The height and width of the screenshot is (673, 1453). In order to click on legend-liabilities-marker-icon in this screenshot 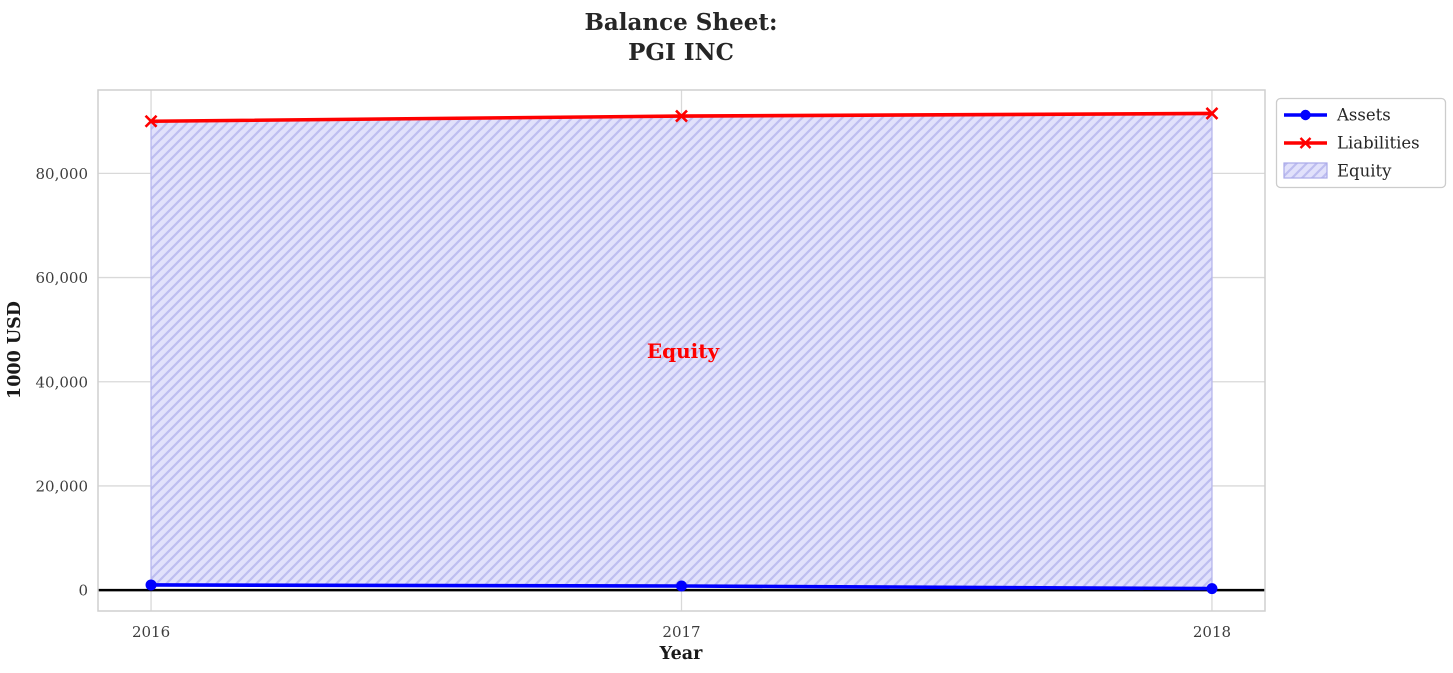, I will do `click(1305, 143)`.